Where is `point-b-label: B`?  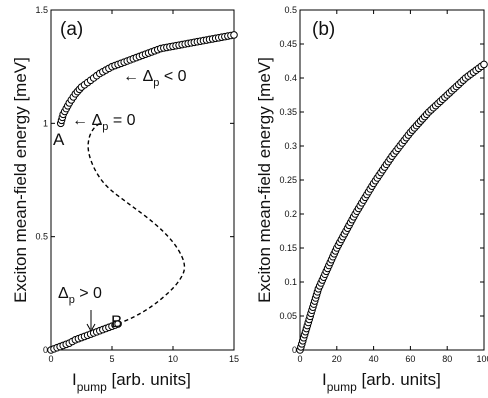
point-b-label: B is located at coordinates (116, 321).